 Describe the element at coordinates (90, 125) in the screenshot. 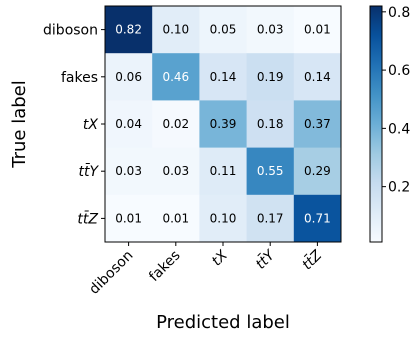

I see `y-tick-label: tX` at that location.